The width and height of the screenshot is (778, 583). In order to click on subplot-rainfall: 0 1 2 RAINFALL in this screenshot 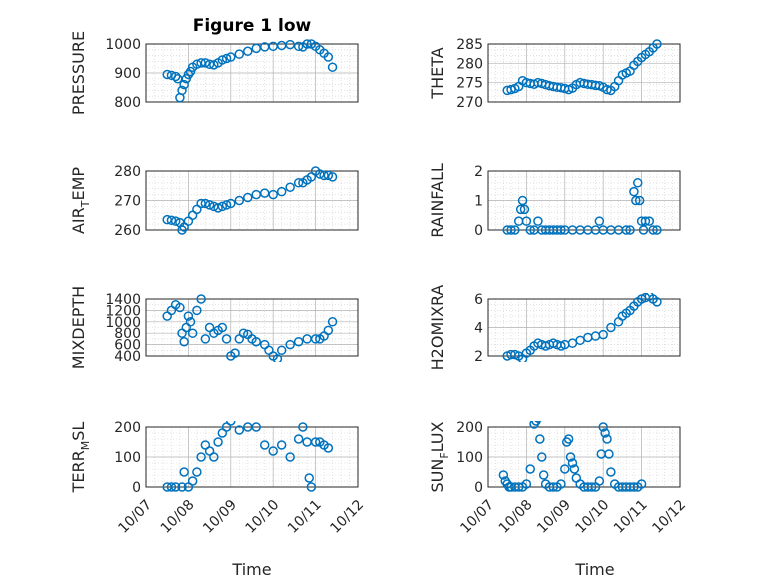, I will do `click(554, 201)`.